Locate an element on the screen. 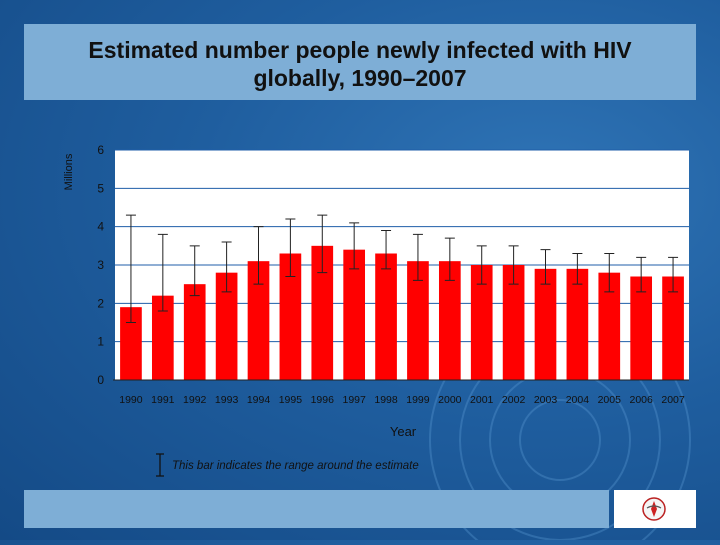  x-tick-label: 1994 is located at coordinates (259, 400).